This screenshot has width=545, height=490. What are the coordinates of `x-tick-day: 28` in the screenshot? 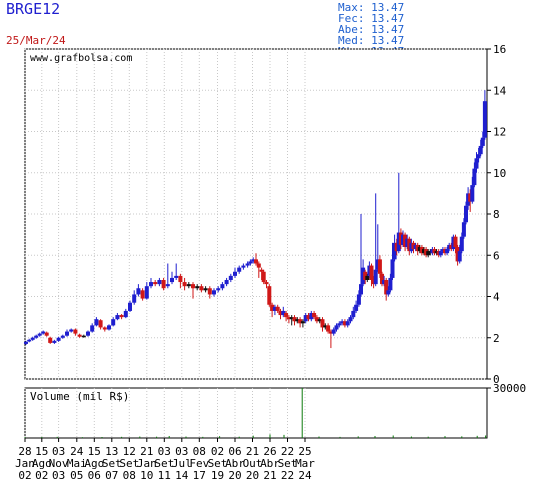 It's located at (24, 451).